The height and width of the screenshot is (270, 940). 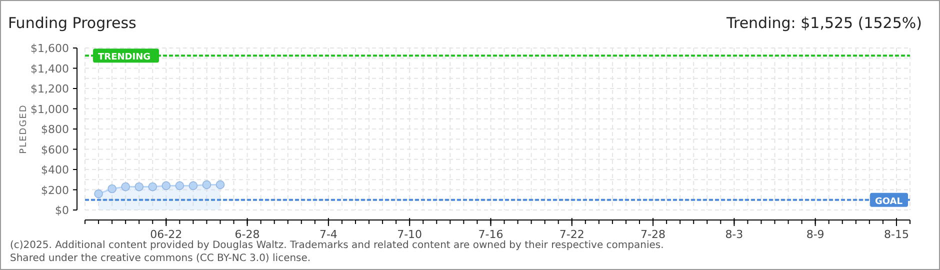 I want to click on y-tick-label: $0, so click(x=62, y=210).